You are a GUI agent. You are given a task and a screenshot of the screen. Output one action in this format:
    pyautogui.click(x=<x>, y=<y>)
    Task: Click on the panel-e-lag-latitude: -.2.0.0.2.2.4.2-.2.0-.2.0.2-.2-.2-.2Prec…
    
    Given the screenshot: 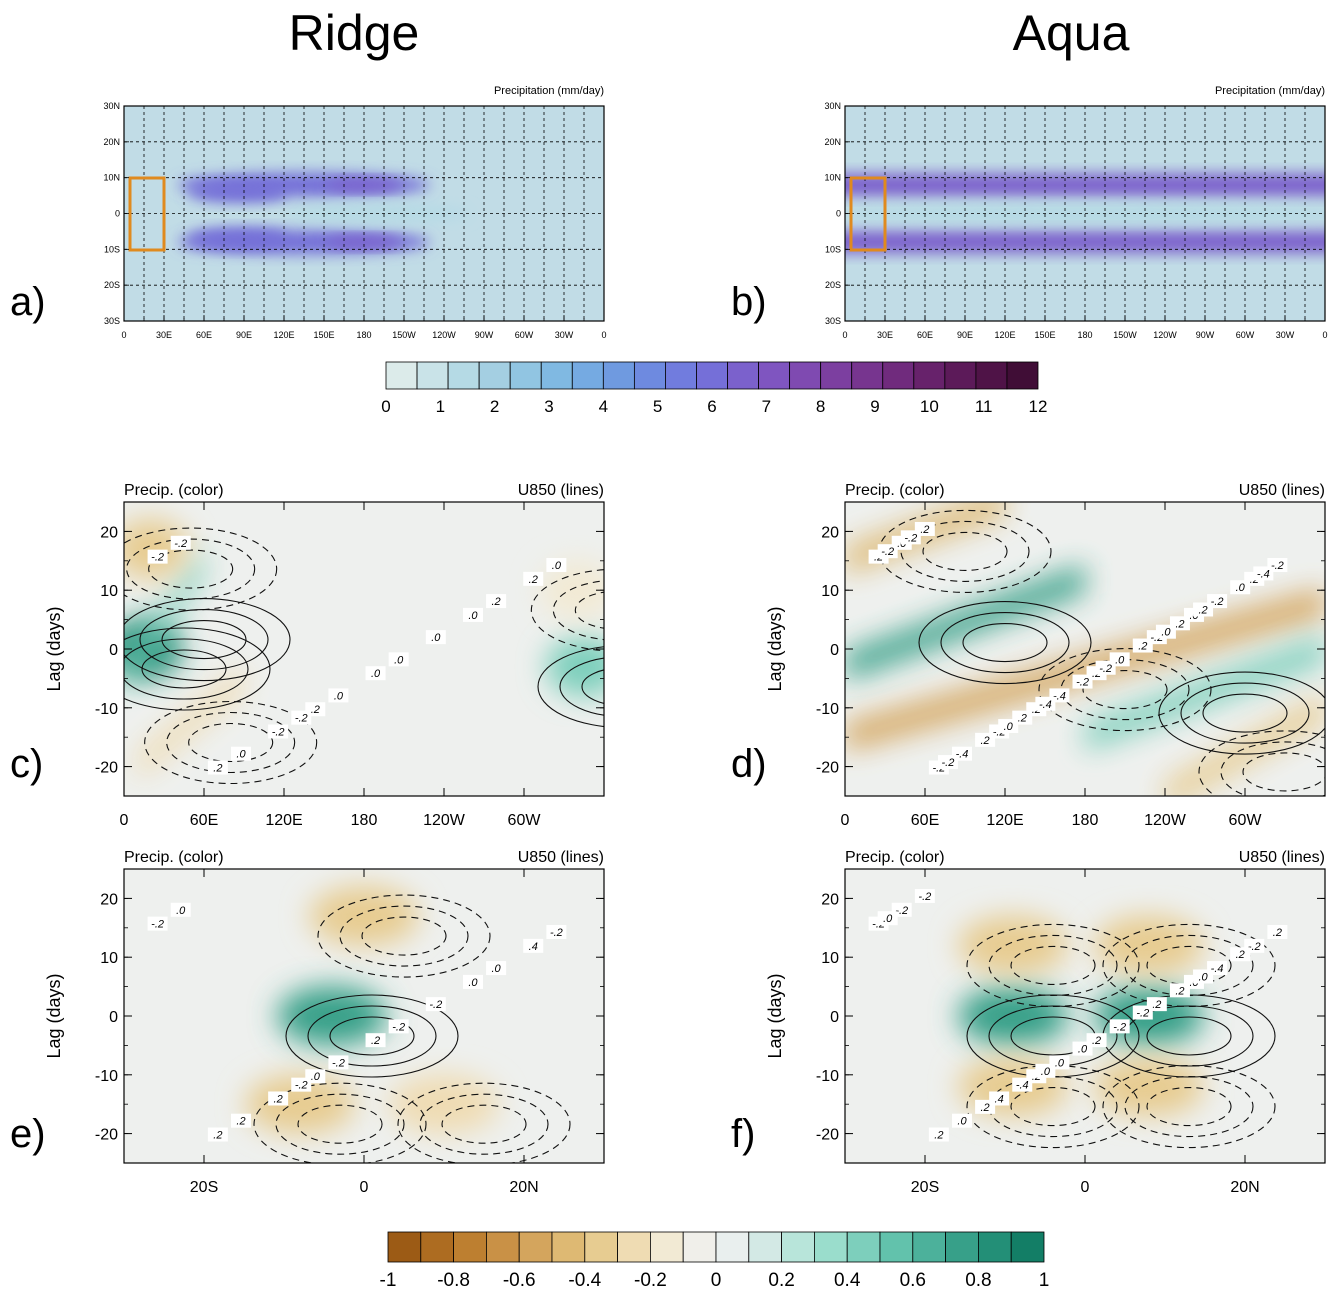 What is the action you would take?
    pyautogui.click(x=324, y=1022)
    